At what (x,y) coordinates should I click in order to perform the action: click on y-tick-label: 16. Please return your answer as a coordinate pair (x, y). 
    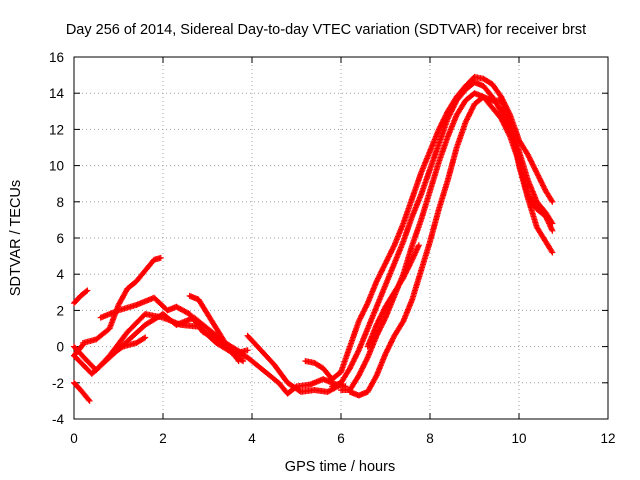
    Looking at the image, I should click on (56, 57).